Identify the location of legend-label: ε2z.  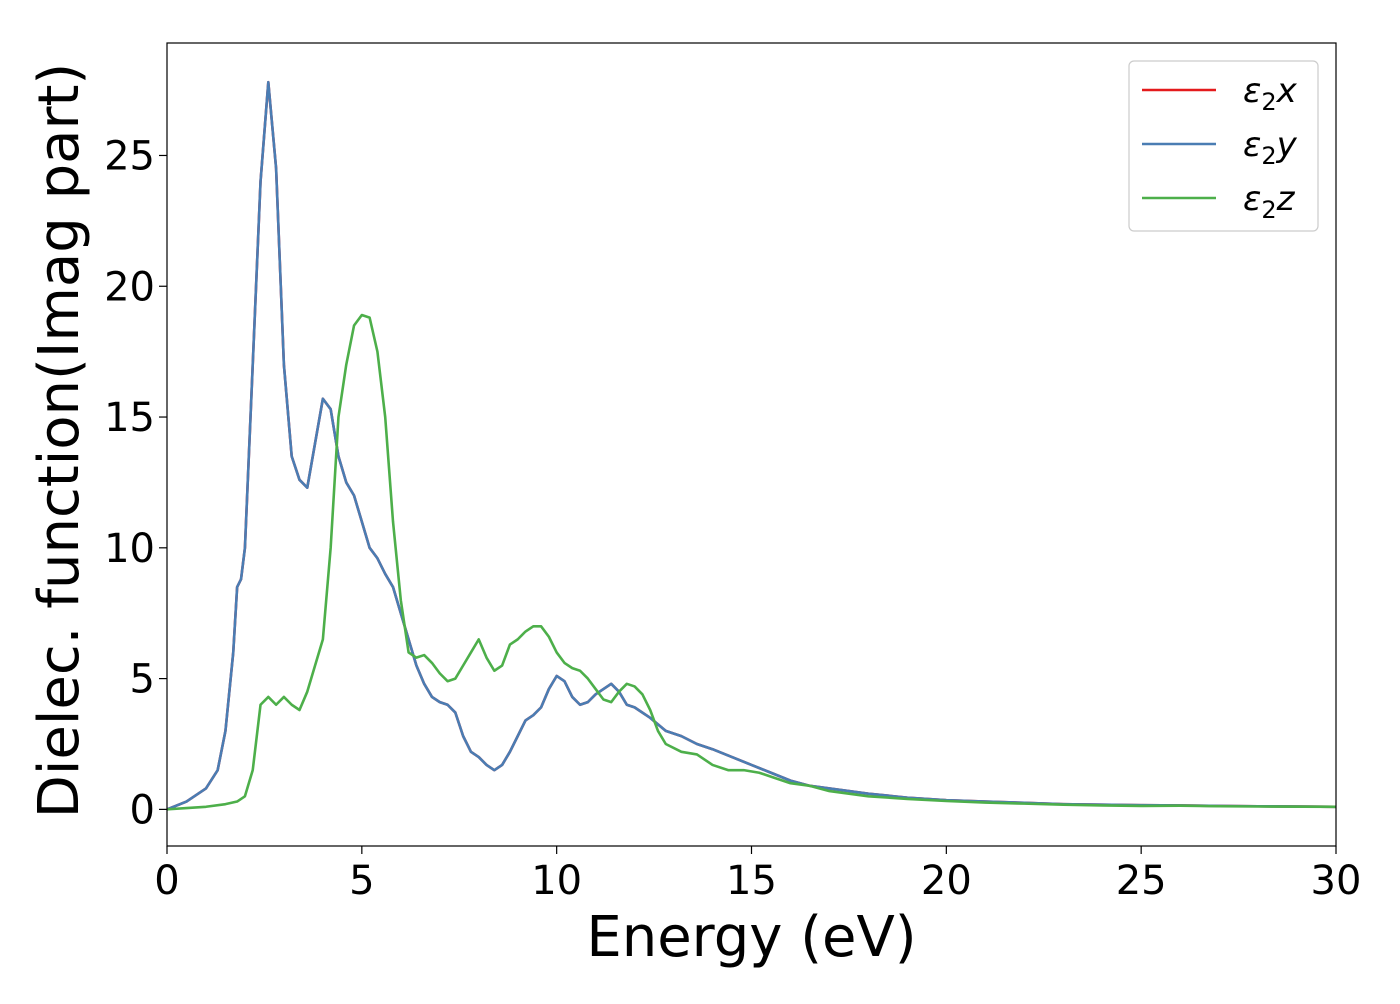
(1269, 201).